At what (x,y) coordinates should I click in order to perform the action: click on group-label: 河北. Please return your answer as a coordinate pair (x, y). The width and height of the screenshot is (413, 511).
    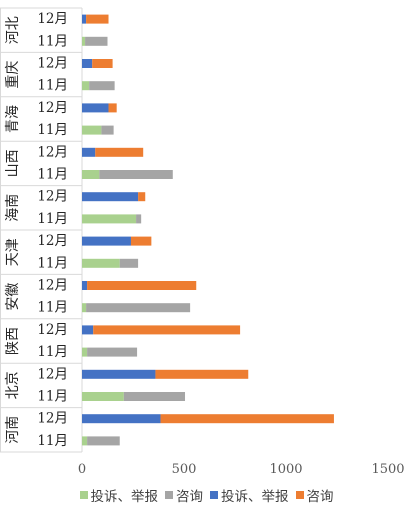
    Looking at the image, I should click on (13, 30).